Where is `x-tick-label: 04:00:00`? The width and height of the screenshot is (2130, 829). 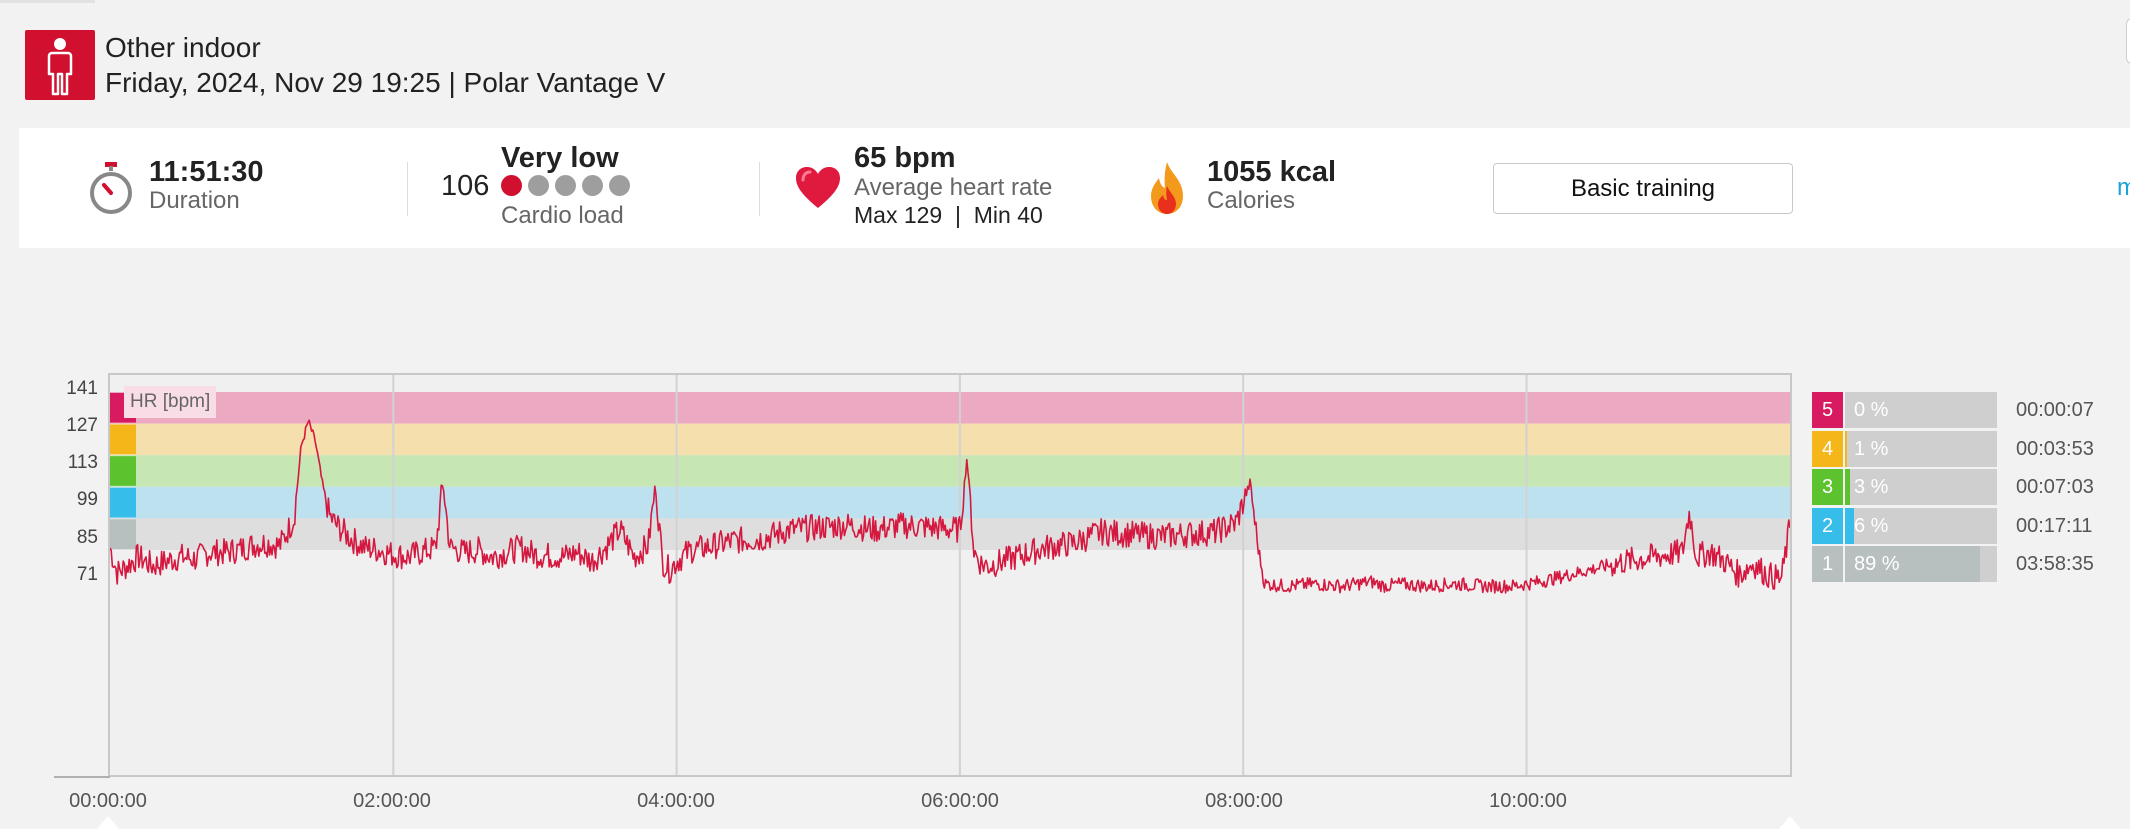
x-tick-label: 04:00:00 is located at coordinates (676, 801).